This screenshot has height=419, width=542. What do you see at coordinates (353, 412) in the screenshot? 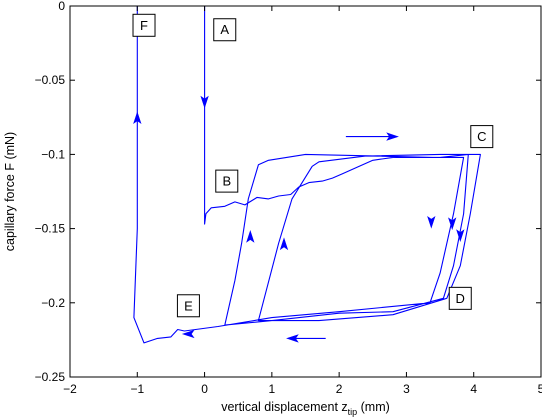
I see `x-axis-title-subscript: tip` at bounding box center [353, 412].